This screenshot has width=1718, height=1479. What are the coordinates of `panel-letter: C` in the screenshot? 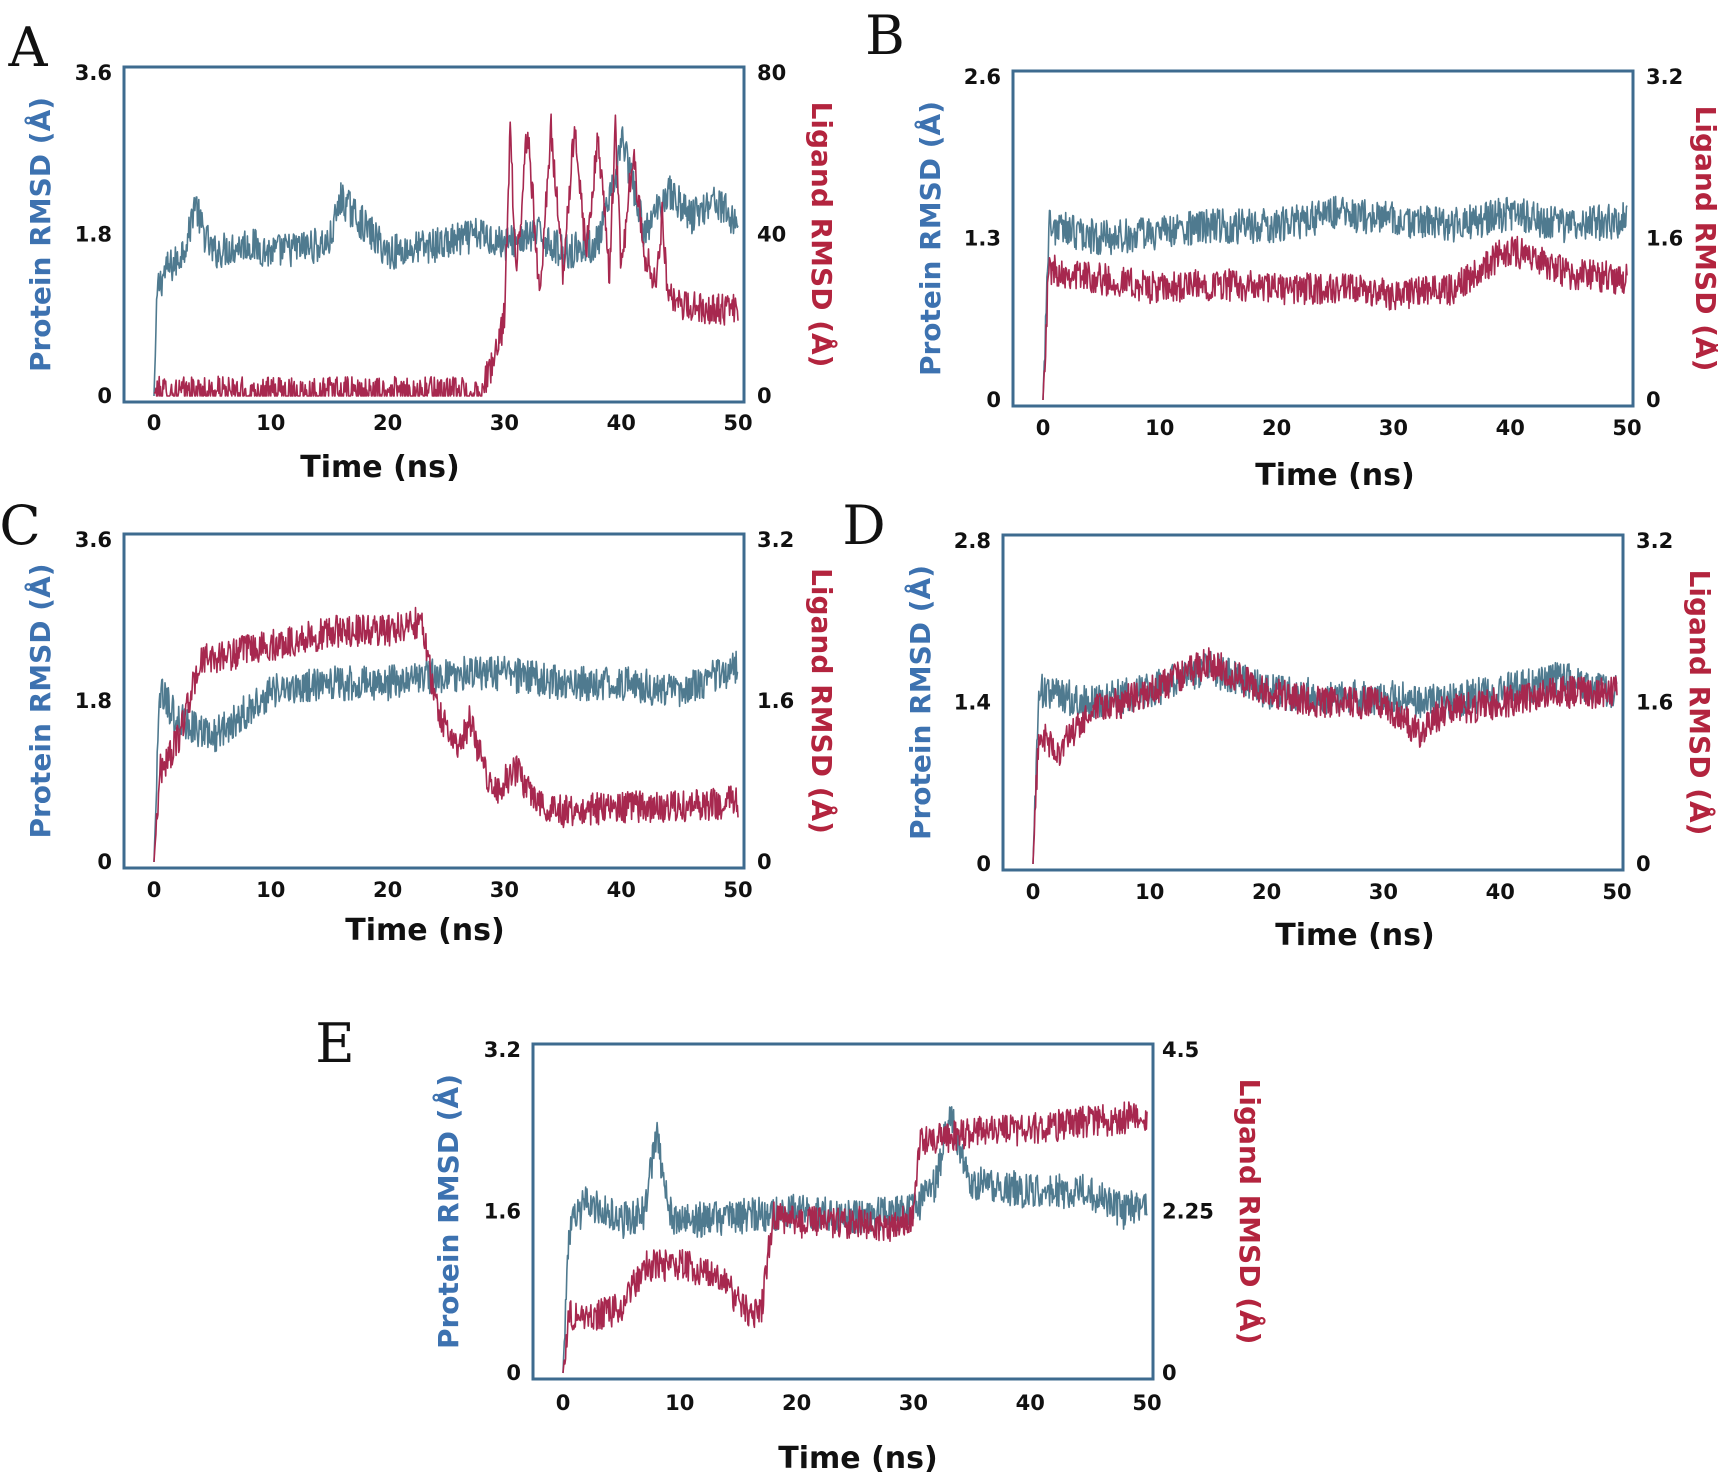 It's located at (20, 525).